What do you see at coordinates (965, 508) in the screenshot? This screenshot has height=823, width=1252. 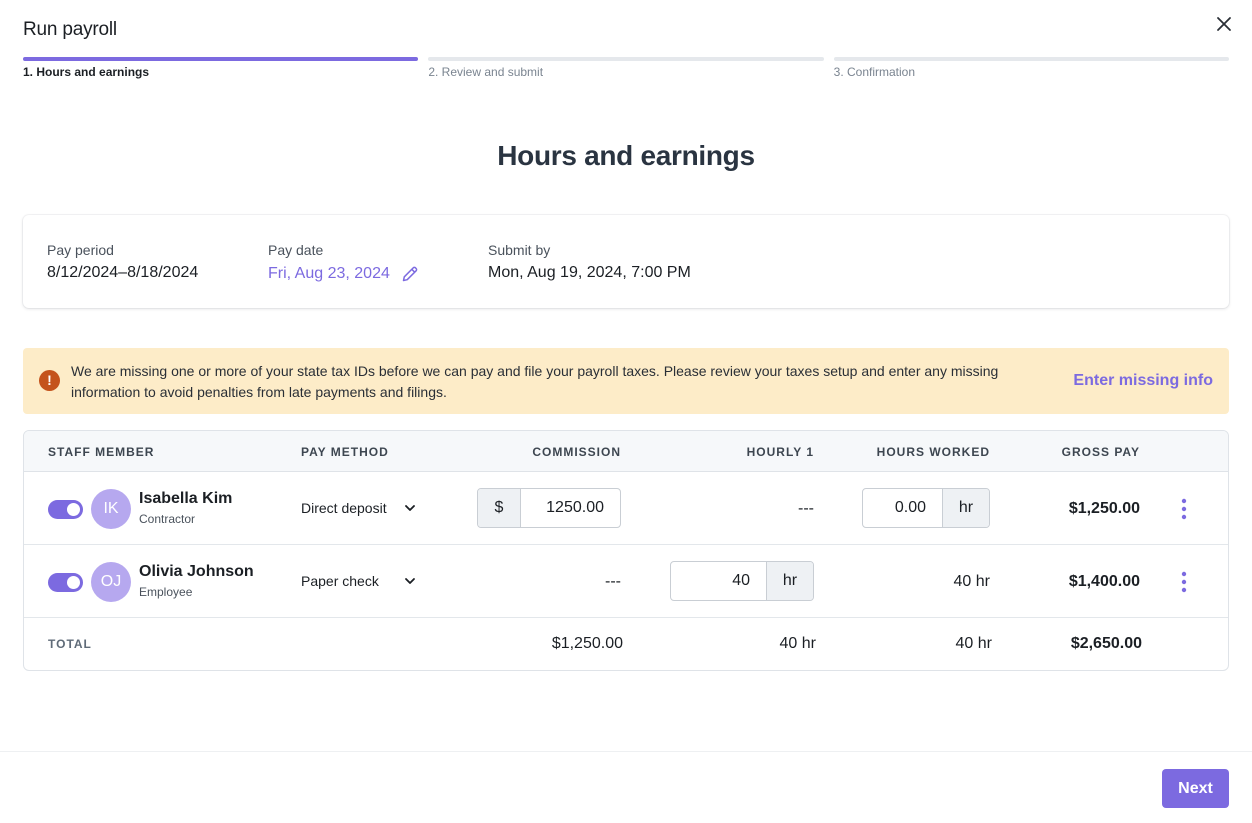 I see `hours-suffix: hr` at bounding box center [965, 508].